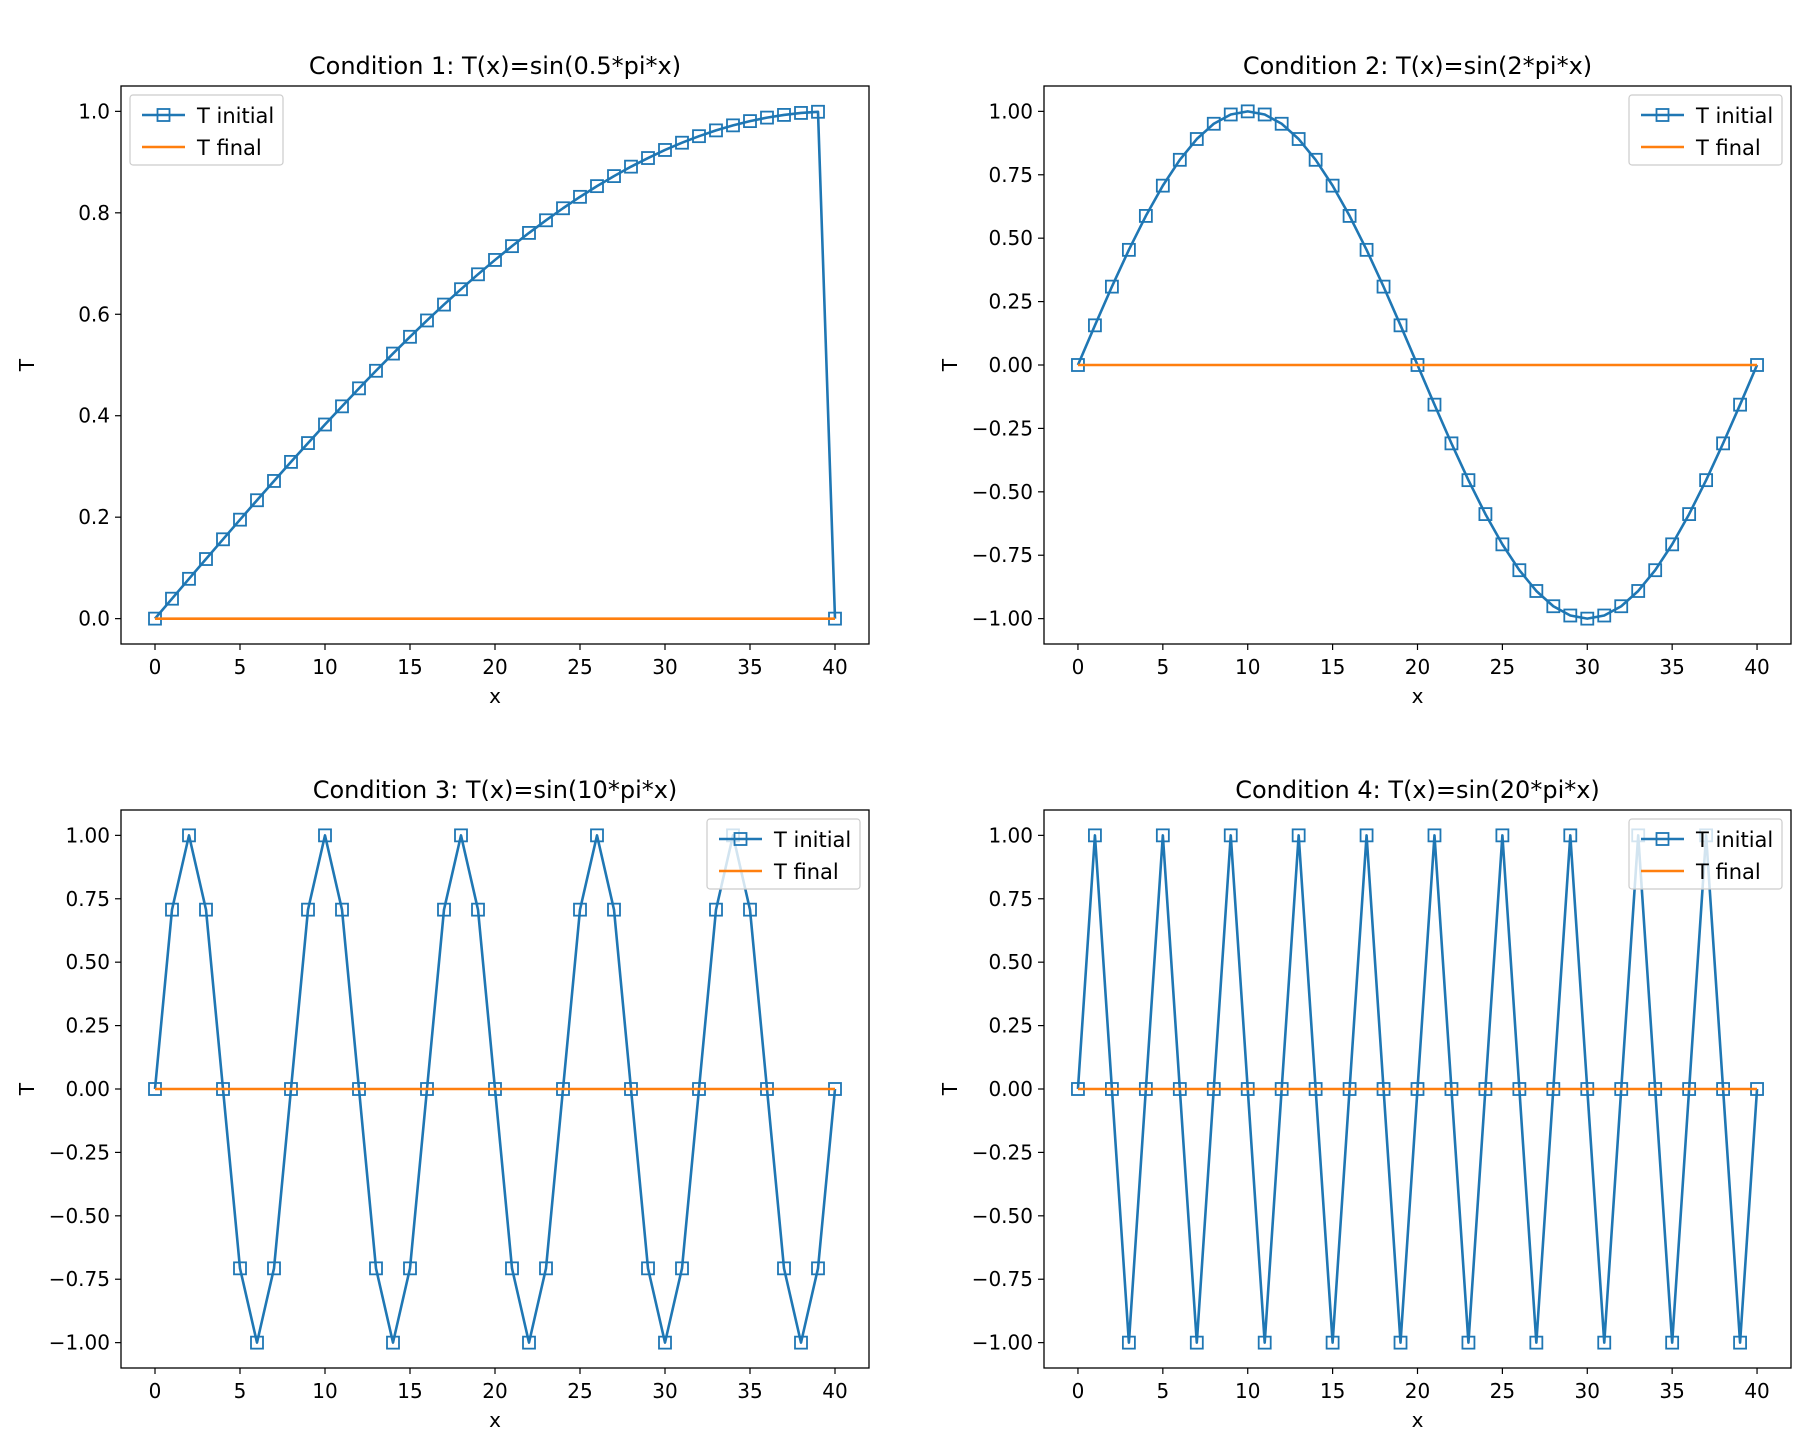  Describe the element at coordinates (87, 835) in the screenshot. I see `y-tick-label: 1.00` at that location.